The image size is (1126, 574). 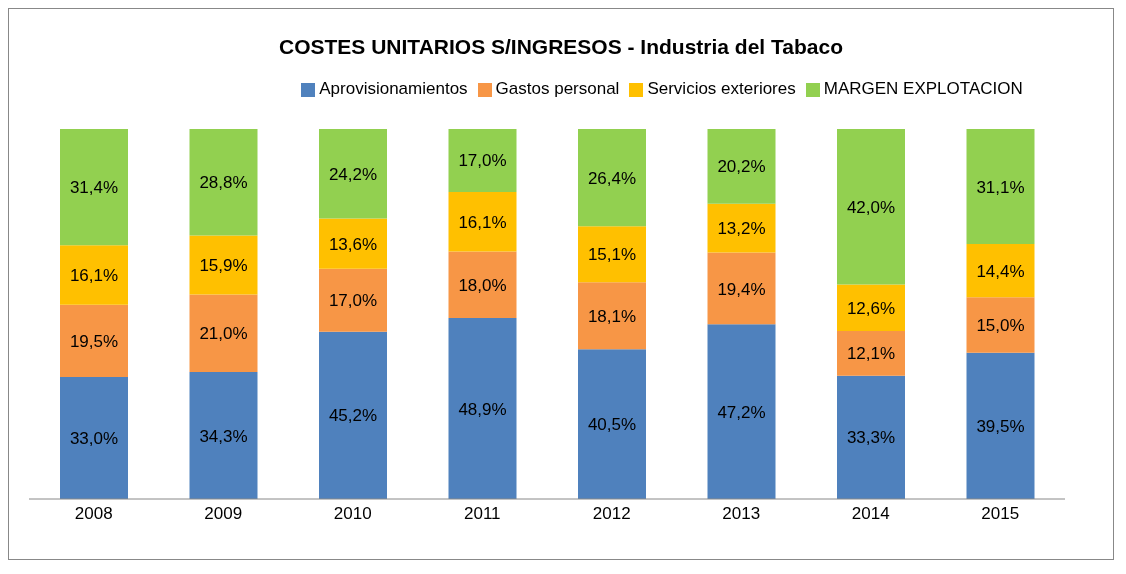 I want to click on data-label: 18,0%, so click(x=482, y=285).